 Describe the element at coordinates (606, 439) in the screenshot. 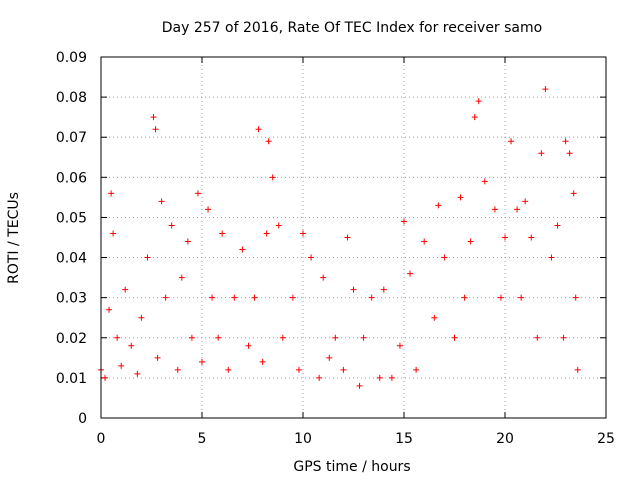

I see `x-tick-label: 25` at that location.